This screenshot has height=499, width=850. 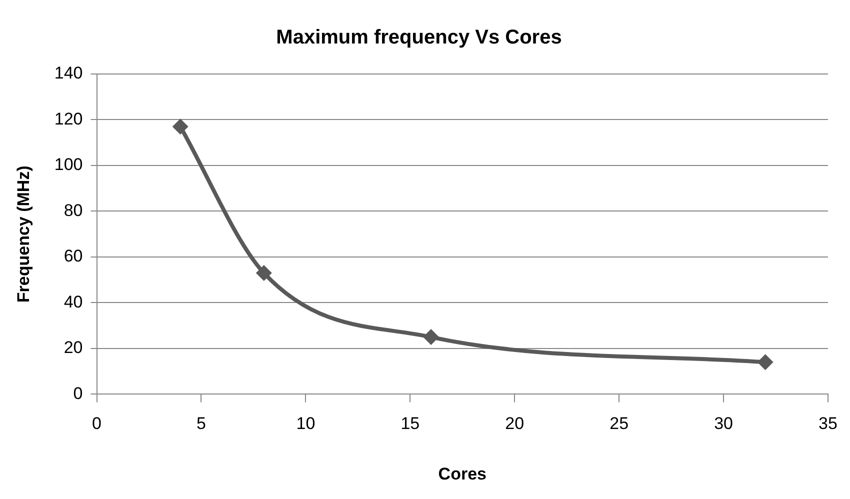 I want to click on x-tick-label: 25, so click(x=619, y=424).